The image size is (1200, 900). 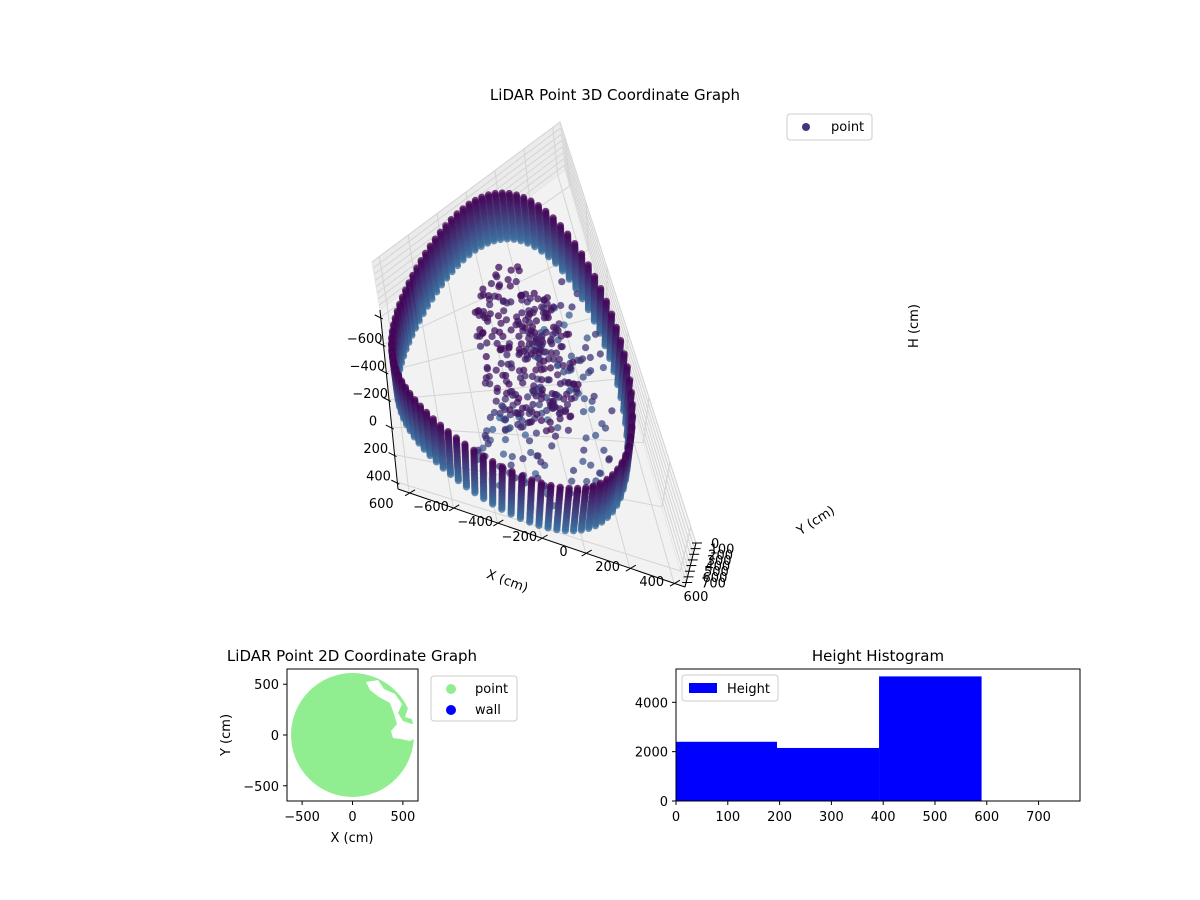 I want to click on chart-3d-legend: point, so click(x=829, y=127).